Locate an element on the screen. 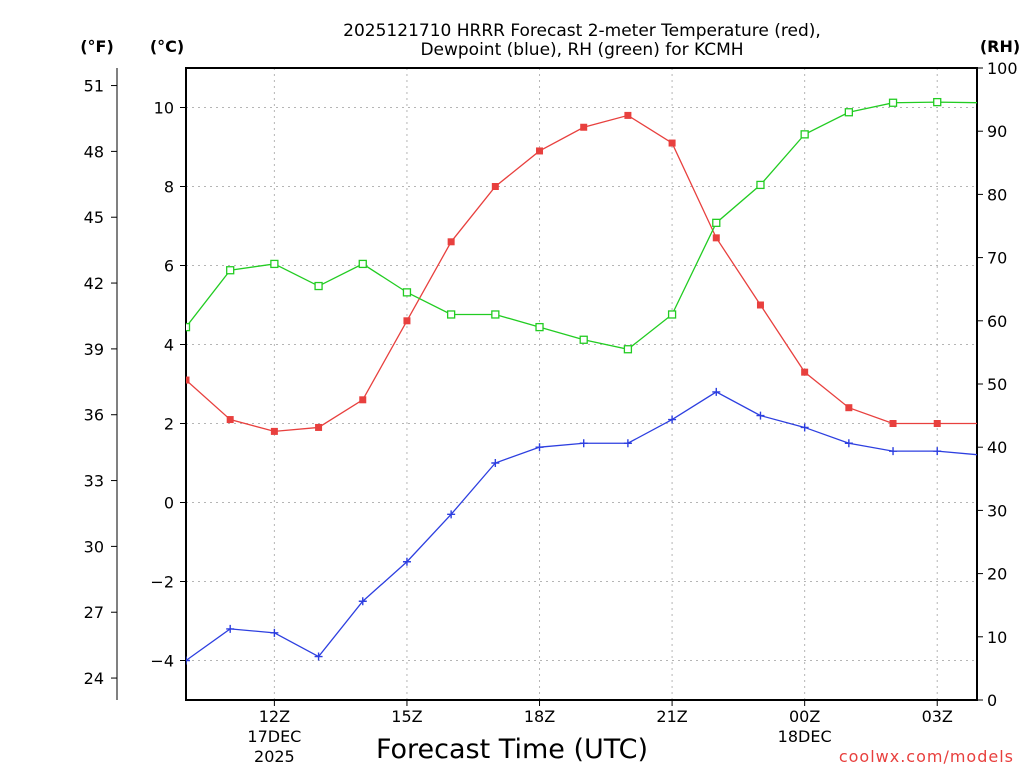 This screenshot has width=1024, height=768. x-tick-label: 03Z is located at coordinates (937, 716).